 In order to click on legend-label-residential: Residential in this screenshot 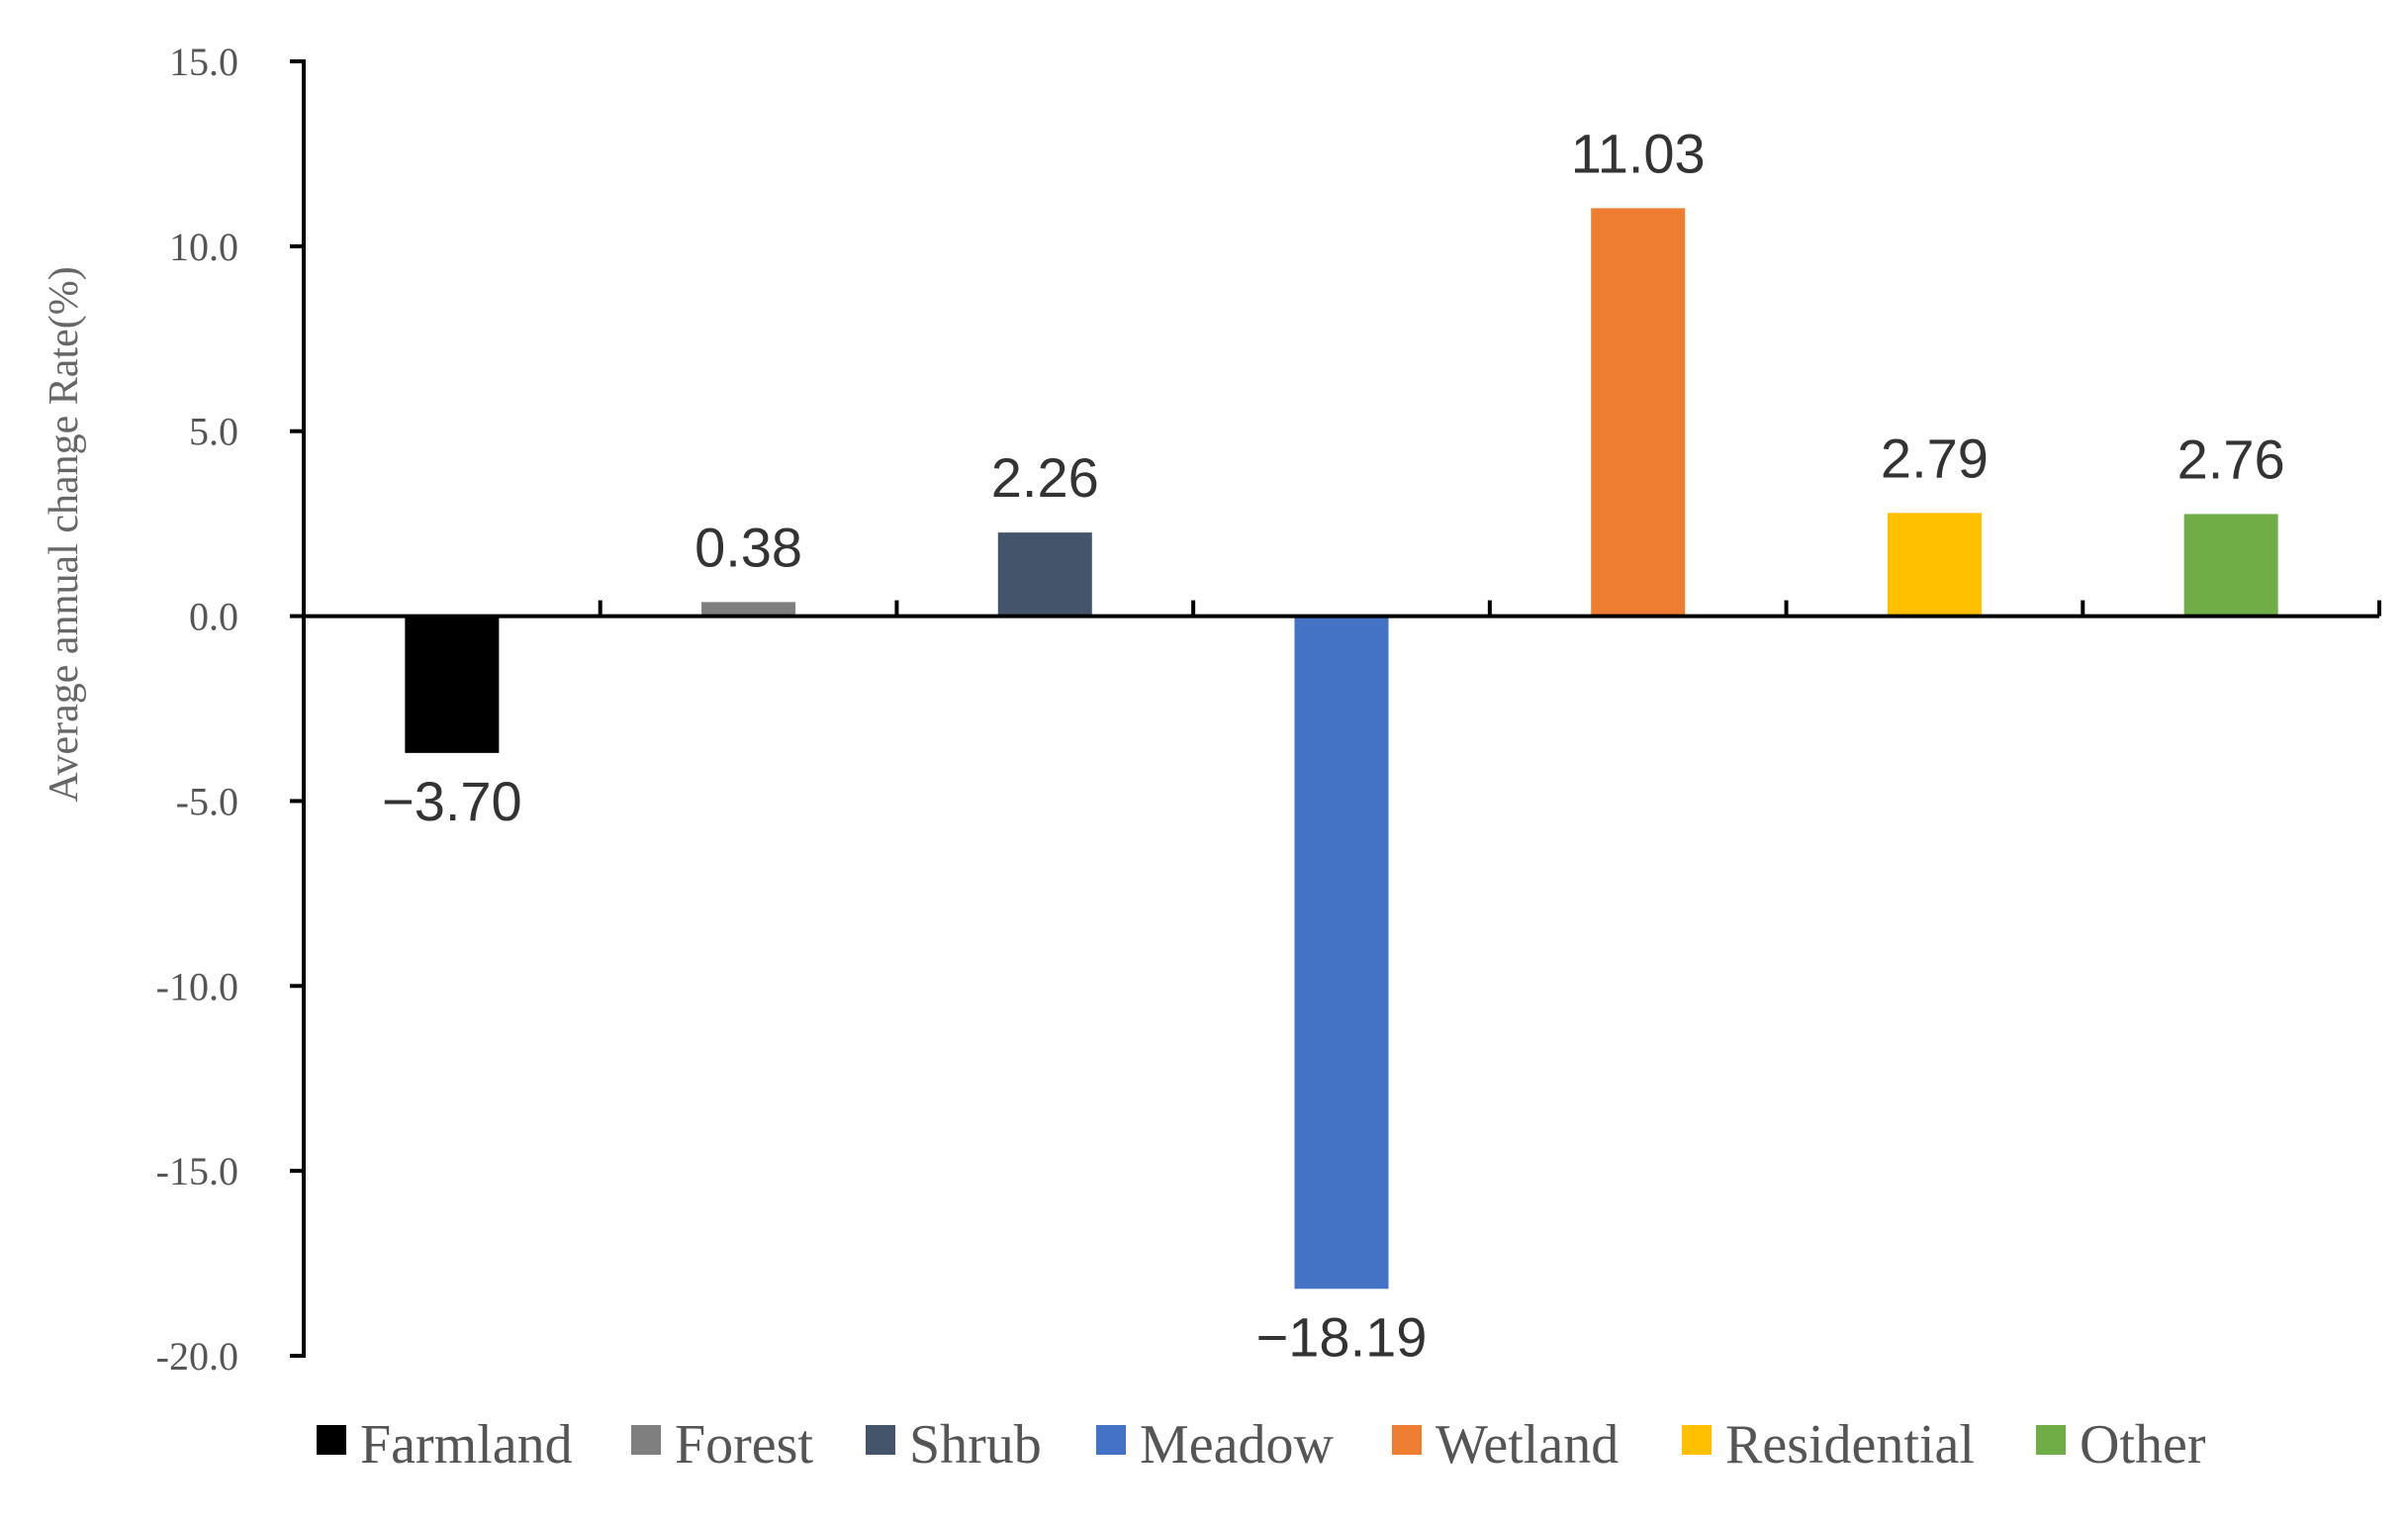, I will do `click(1850, 1445)`.